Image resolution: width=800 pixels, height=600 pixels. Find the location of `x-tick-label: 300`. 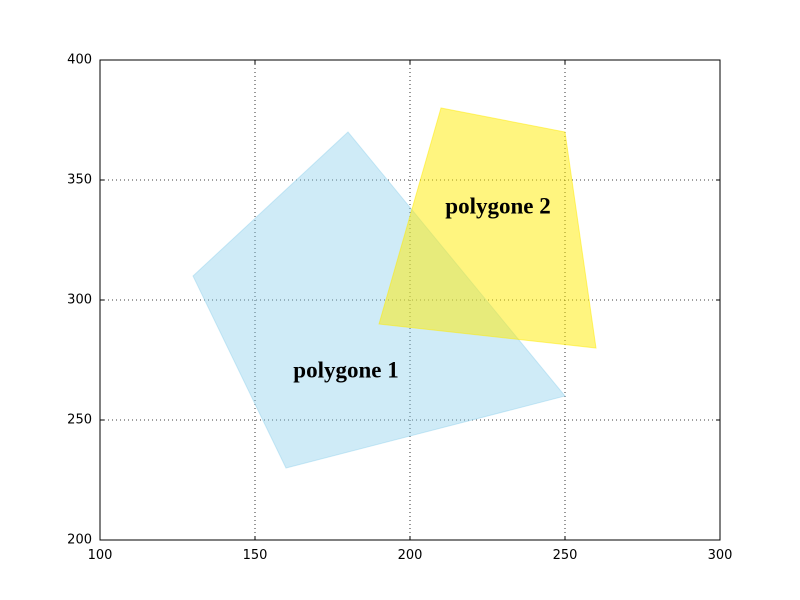

x-tick-label: 300 is located at coordinates (720, 555).